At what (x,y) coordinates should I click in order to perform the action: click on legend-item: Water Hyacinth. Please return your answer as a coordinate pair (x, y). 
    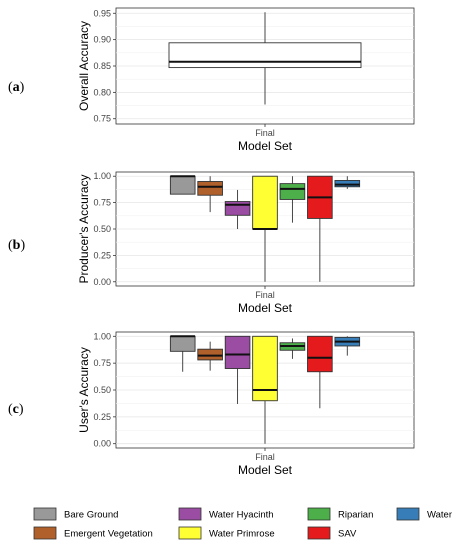
    Looking at the image, I should click on (226, 514).